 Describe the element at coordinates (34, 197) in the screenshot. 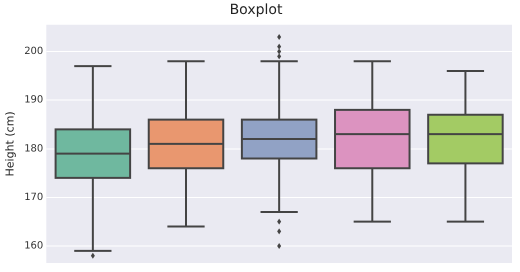

I see `y-tick-label: 170` at that location.